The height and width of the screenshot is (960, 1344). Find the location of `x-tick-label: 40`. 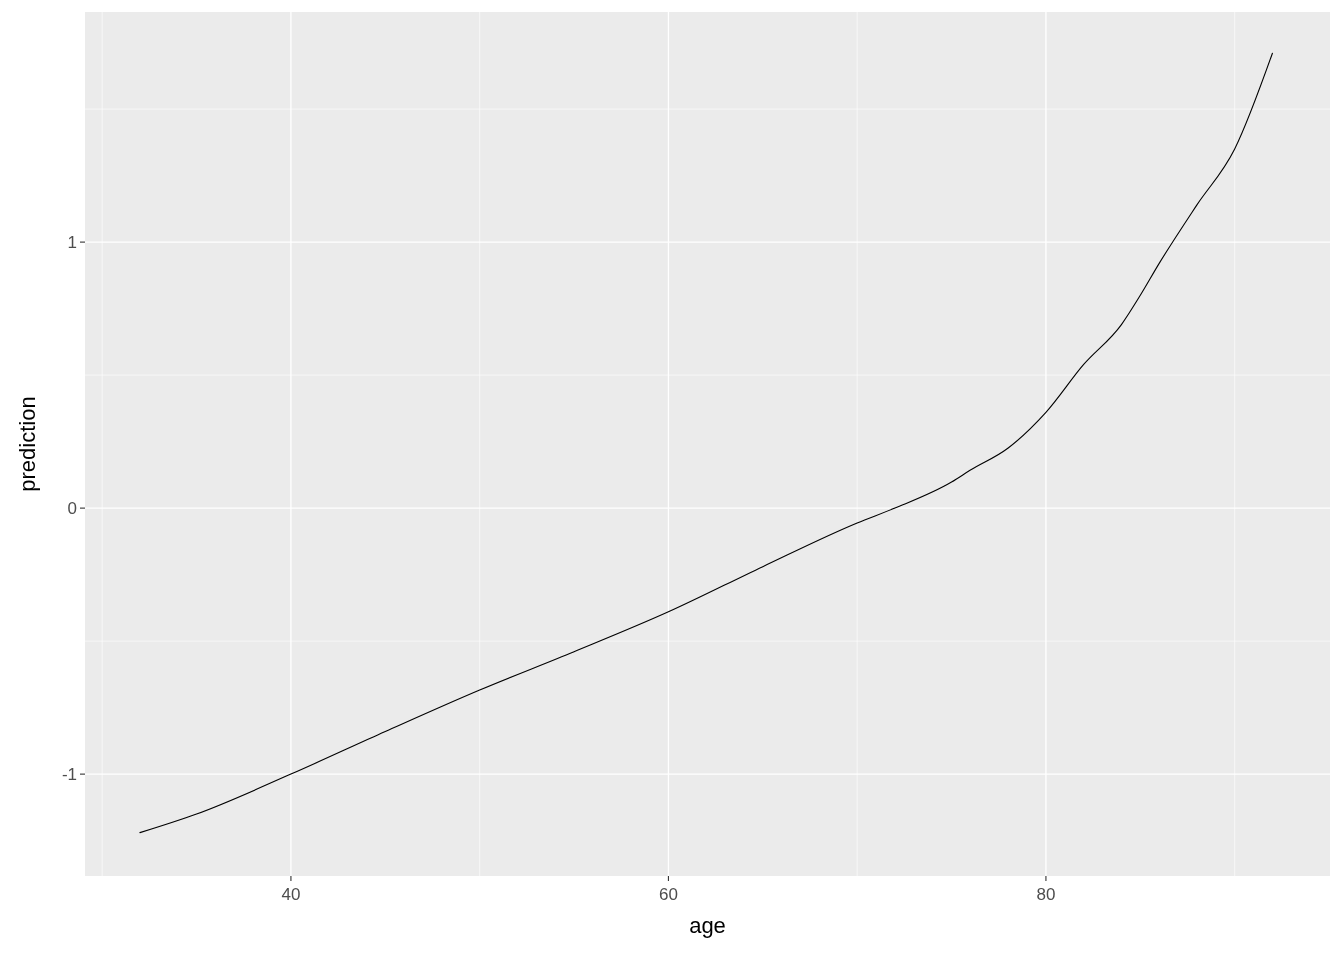

x-tick-label: 40 is located at coordinates (291, 894).